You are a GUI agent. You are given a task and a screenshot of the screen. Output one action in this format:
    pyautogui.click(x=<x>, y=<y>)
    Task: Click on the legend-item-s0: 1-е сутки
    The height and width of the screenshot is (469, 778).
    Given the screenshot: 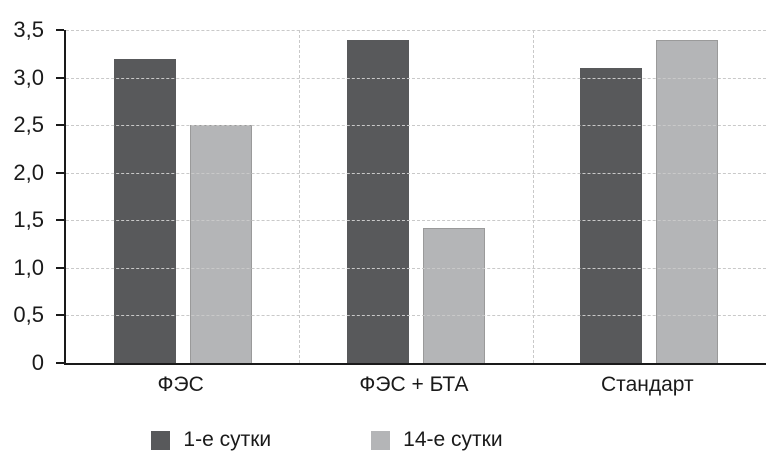 What is the action you would take?
    pyautogui.click(x=211, y=440)
    